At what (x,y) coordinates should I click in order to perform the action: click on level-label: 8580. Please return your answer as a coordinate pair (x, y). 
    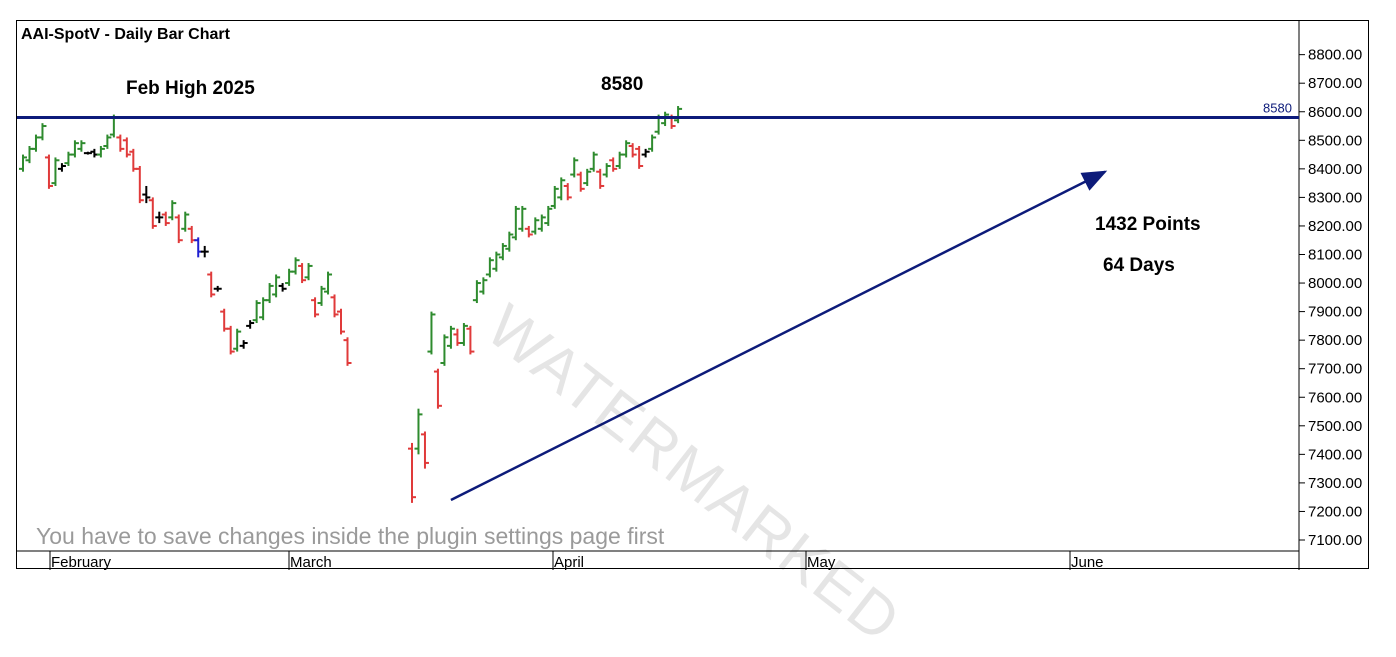
    Looking at the image, I should click on (622, 84).